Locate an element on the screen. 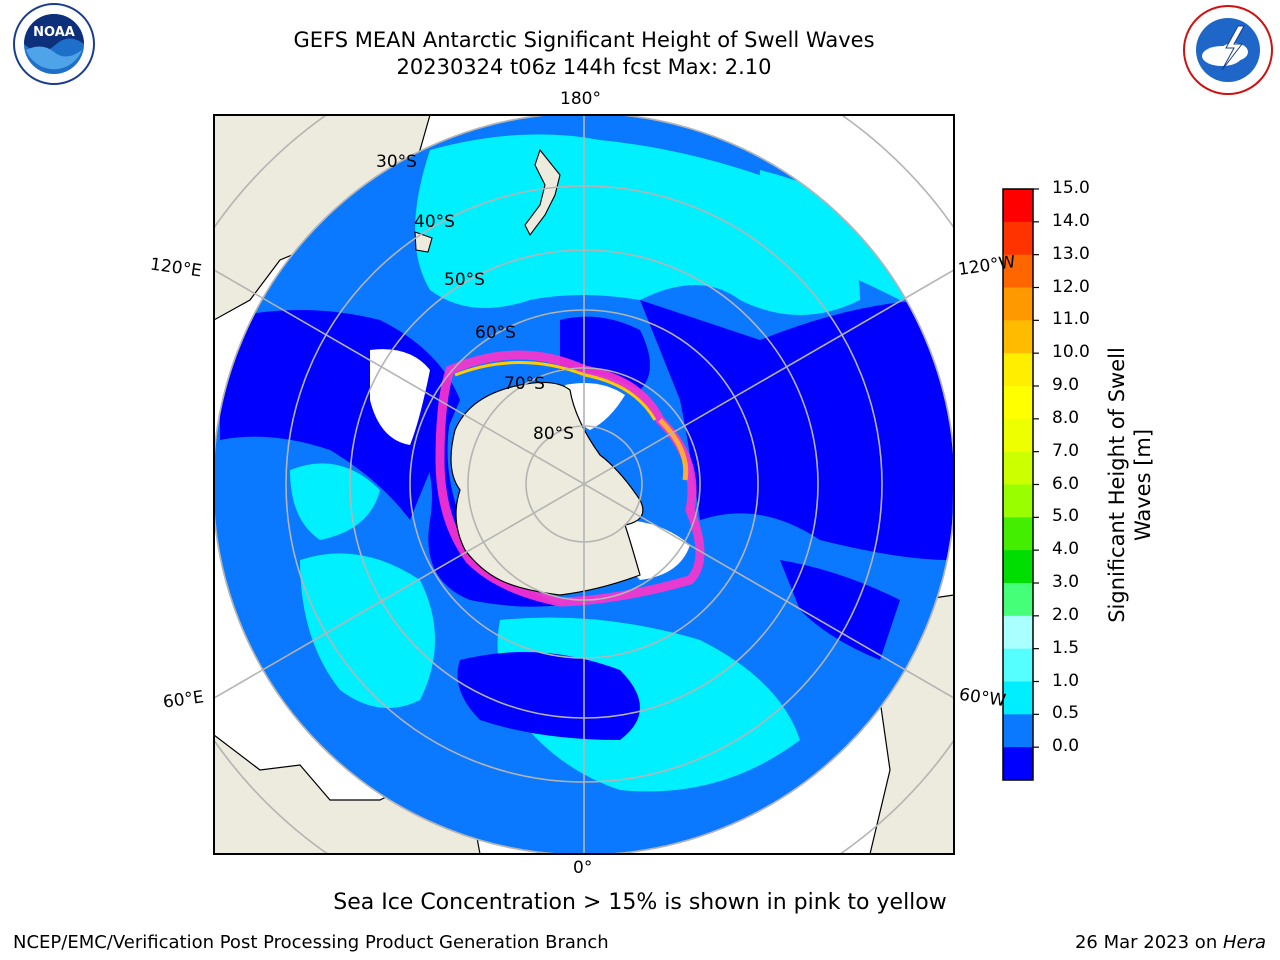 The height and width of the screenshot is (960, 1280). lat-label-80s: 80°S is located at coordinates (553, 434).